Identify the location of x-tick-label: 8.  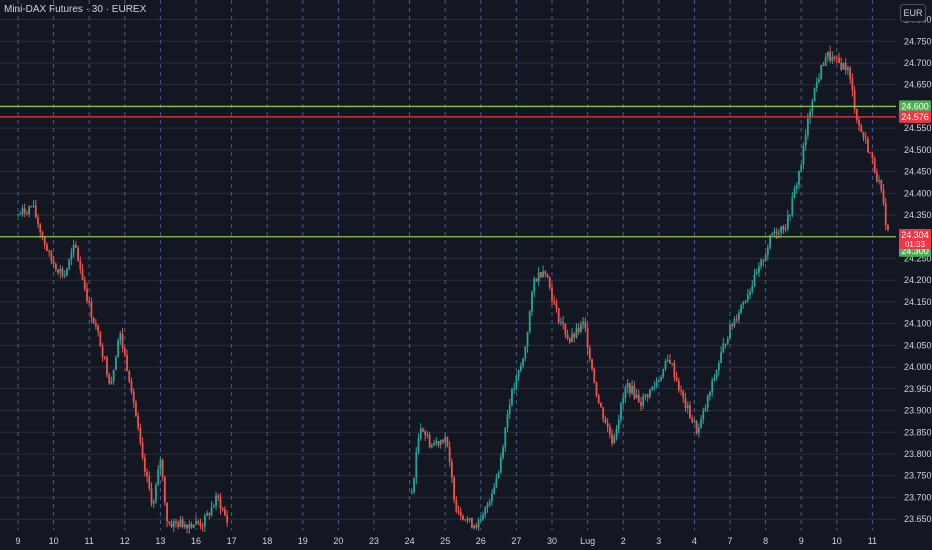
(765, 541).